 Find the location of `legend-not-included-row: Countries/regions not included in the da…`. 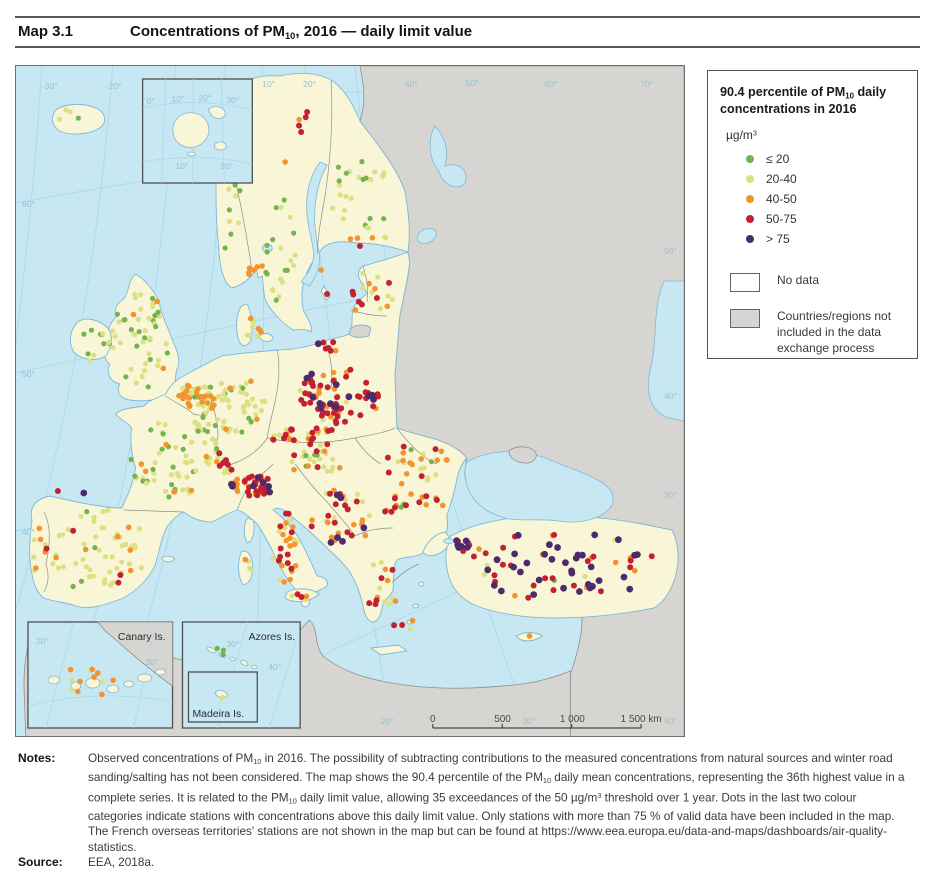

legend-not-included-row: Countries/regions not included in the da… is located at coordinates (818, 332).